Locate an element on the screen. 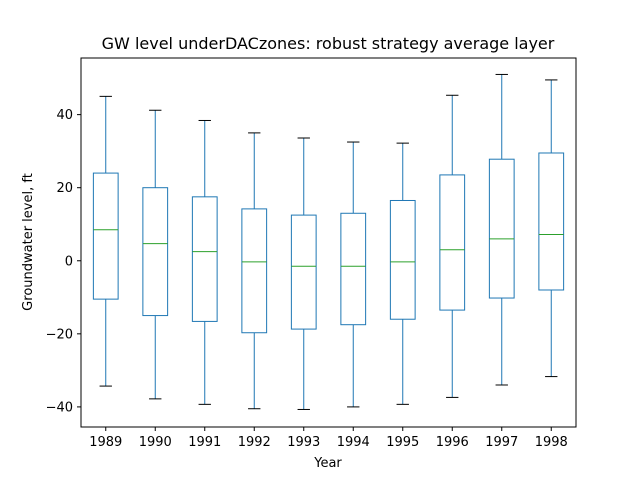 This screenshot has height=480, width=640. x-axis-label: Year is located at coordinates (327, 463).